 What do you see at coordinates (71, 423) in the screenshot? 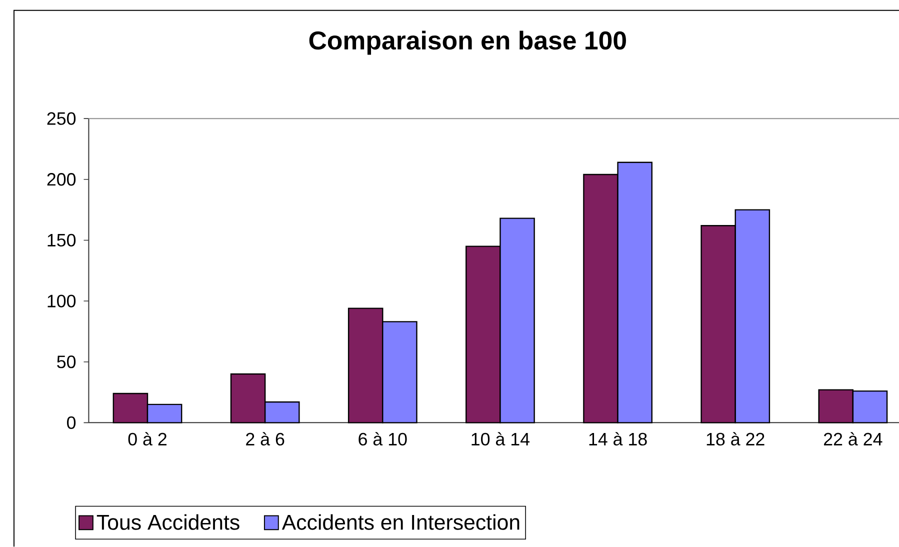
I see `y-tick-label: 0` at bounding box center [71, 423].